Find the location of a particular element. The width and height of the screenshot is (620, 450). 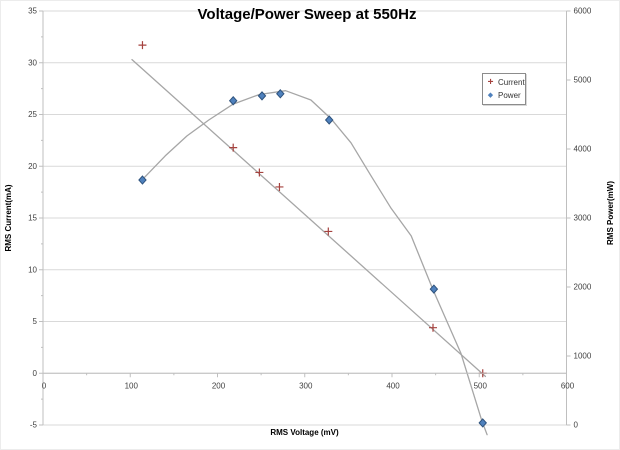

left-tick-label: -5 is located at coordinates (34, 425).